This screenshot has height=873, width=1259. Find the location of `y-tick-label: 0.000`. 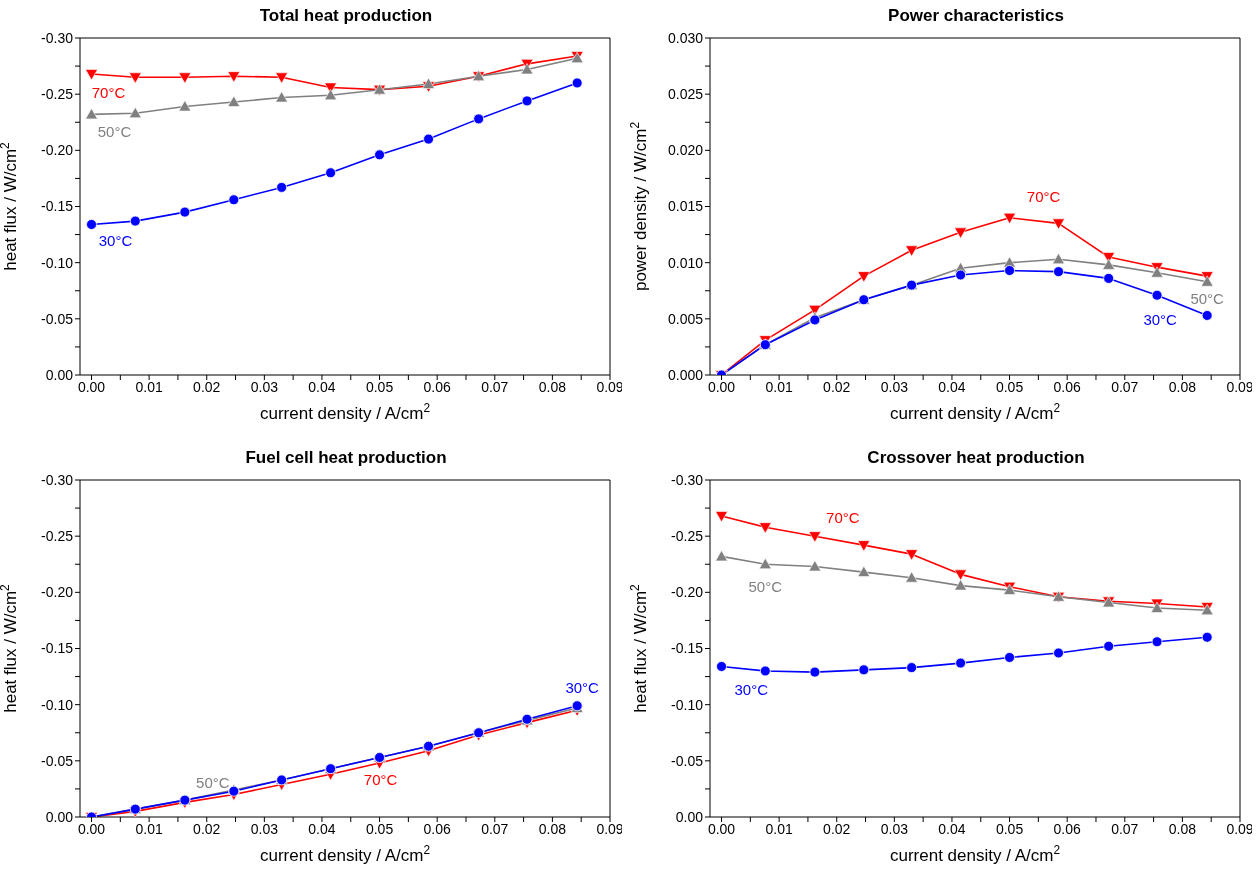

y-tick-label: 0.000 is located at coordinates (685, 374).